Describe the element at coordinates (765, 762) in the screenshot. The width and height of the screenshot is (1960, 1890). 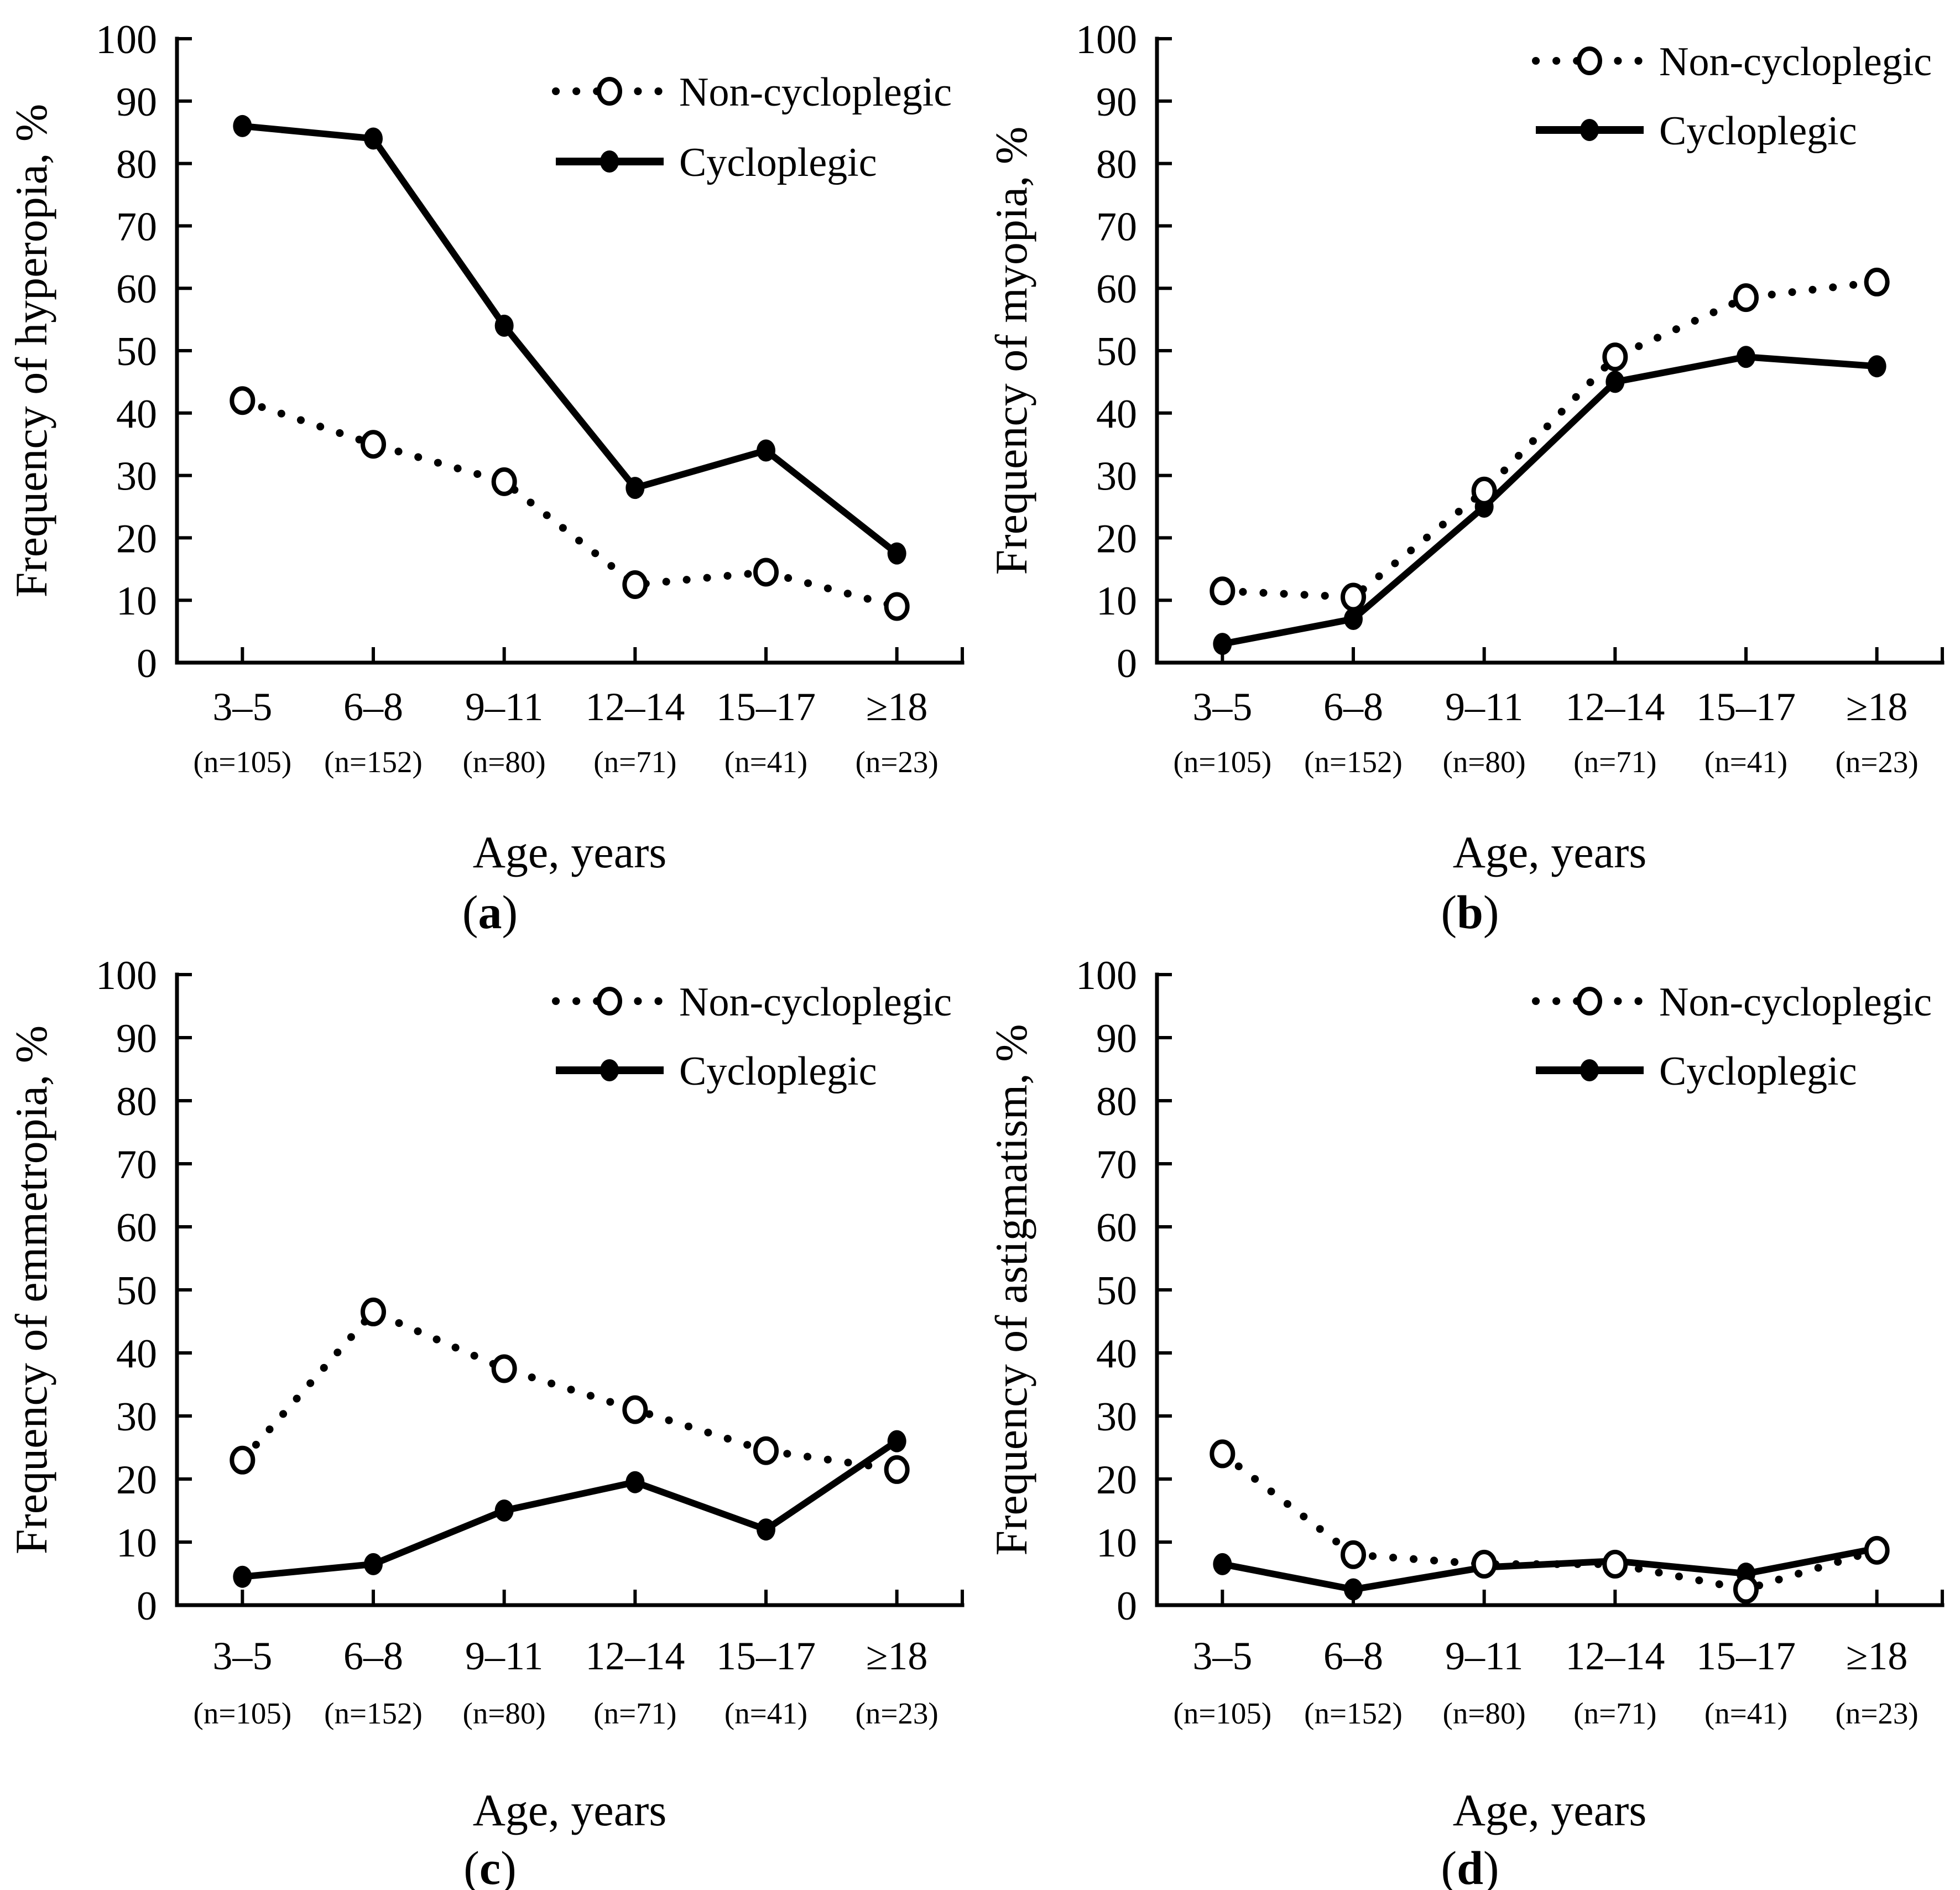
I see `sample-size-label: (n=41)` at that location.